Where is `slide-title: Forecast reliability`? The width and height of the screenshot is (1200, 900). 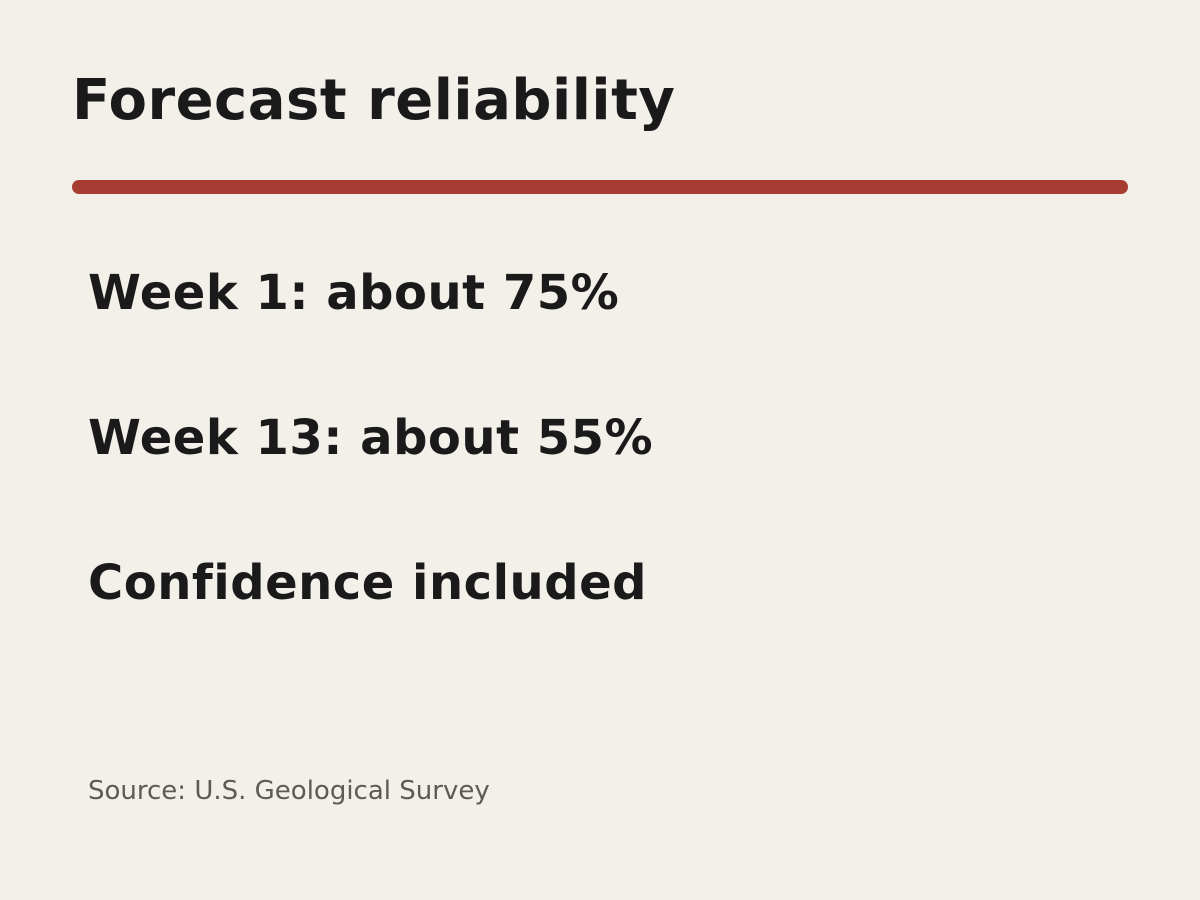
slide-title: Forecast reliability is located at coordinates (374, 100).